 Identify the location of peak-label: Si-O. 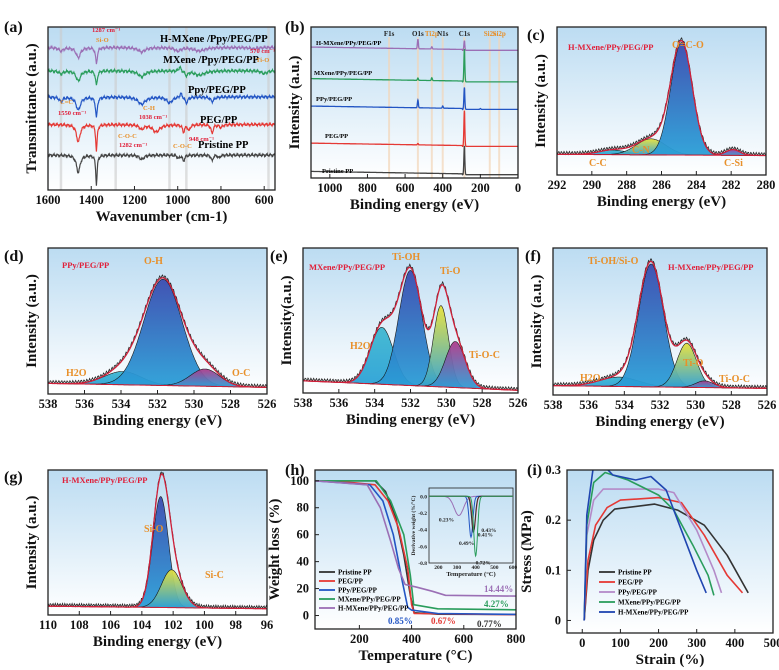
(154, 529).